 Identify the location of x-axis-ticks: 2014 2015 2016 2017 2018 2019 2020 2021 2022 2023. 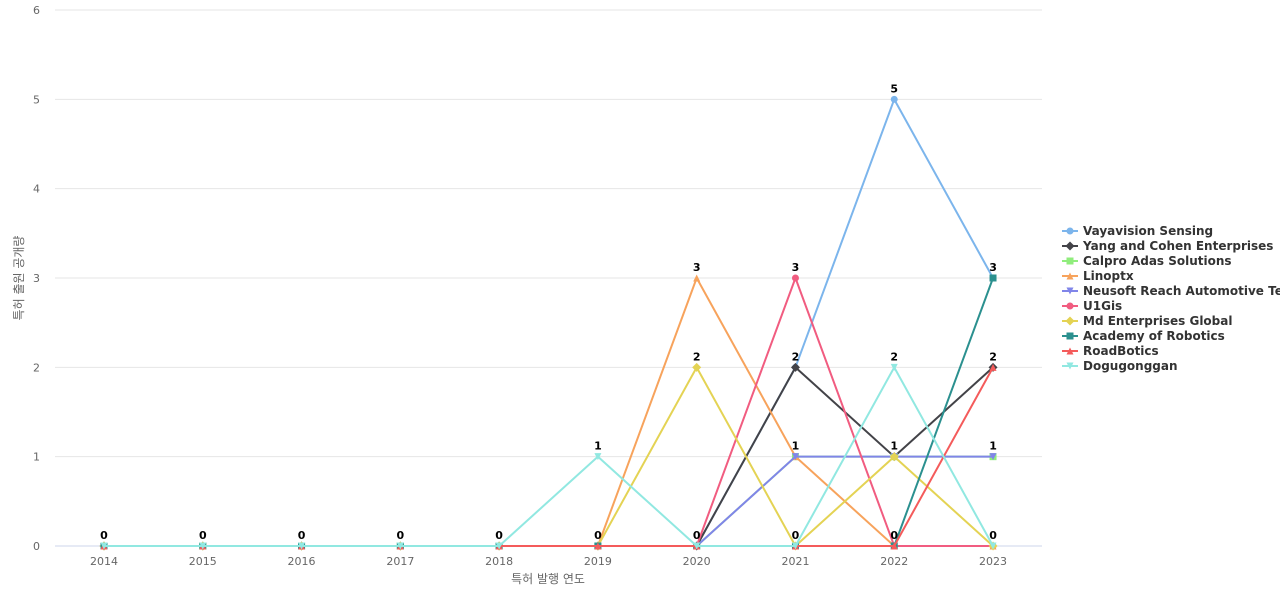
(548, 561).